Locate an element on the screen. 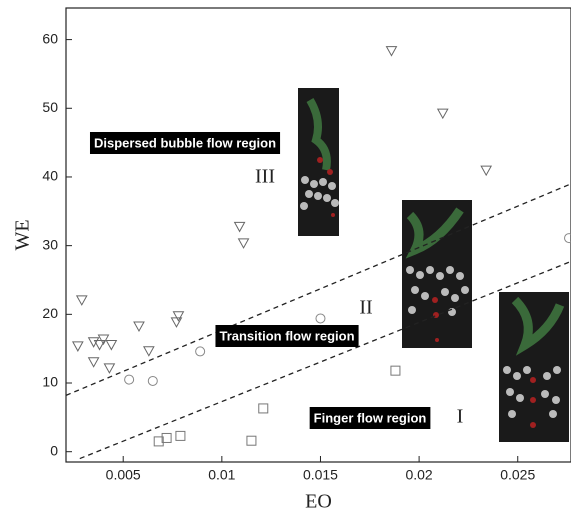  annotation: Transition flow region is located at coordinates (286, 335).